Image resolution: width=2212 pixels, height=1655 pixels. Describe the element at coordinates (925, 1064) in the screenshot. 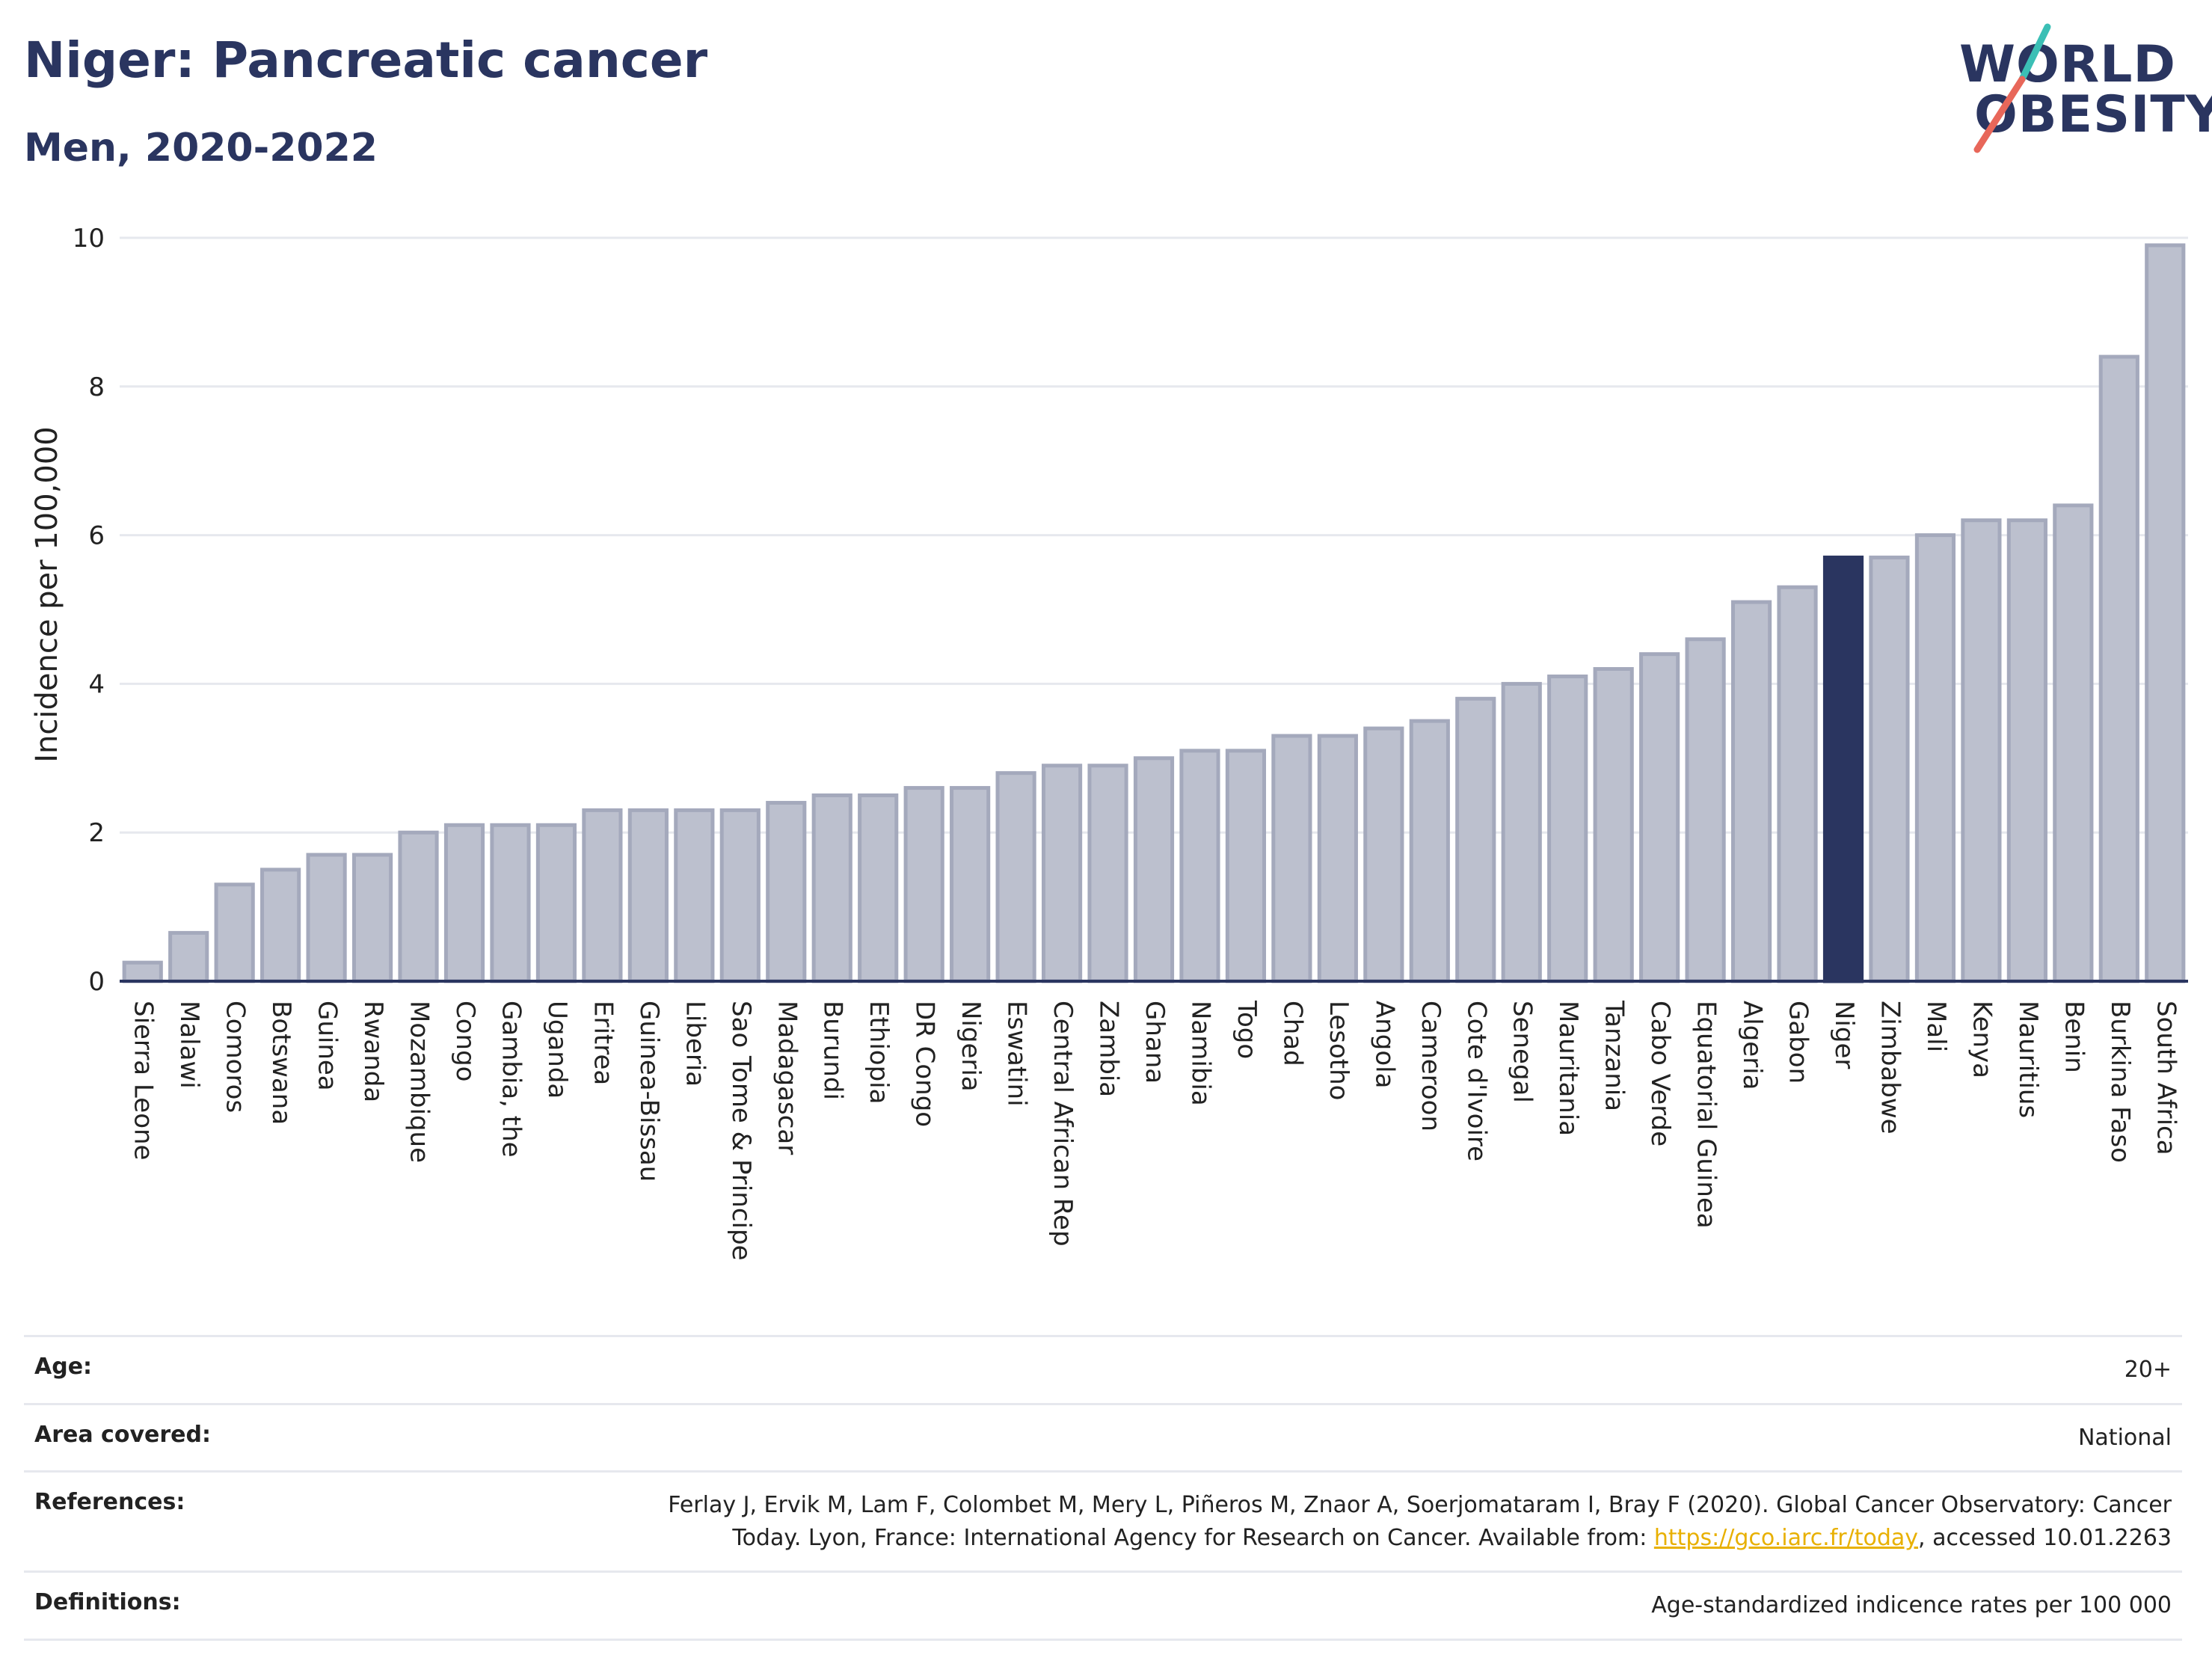

I see `x-tick-label: DR Congo` at that location.